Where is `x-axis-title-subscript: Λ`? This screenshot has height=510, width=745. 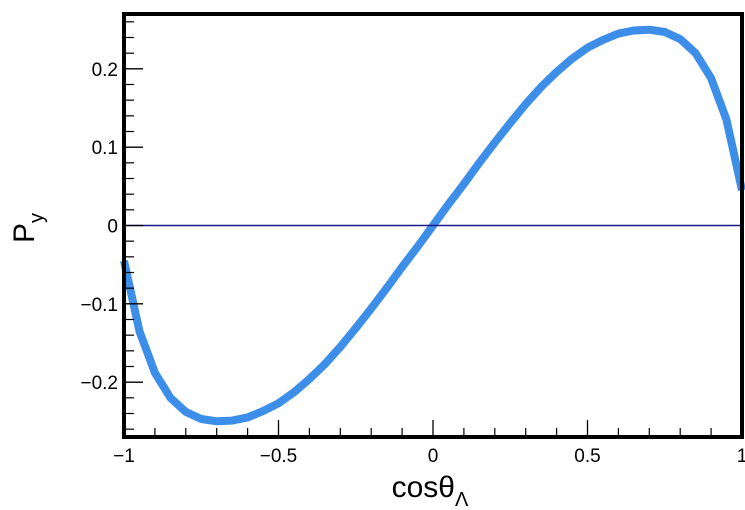
x-axis-title-subscript: Λ is located at coordinates (462, 499).